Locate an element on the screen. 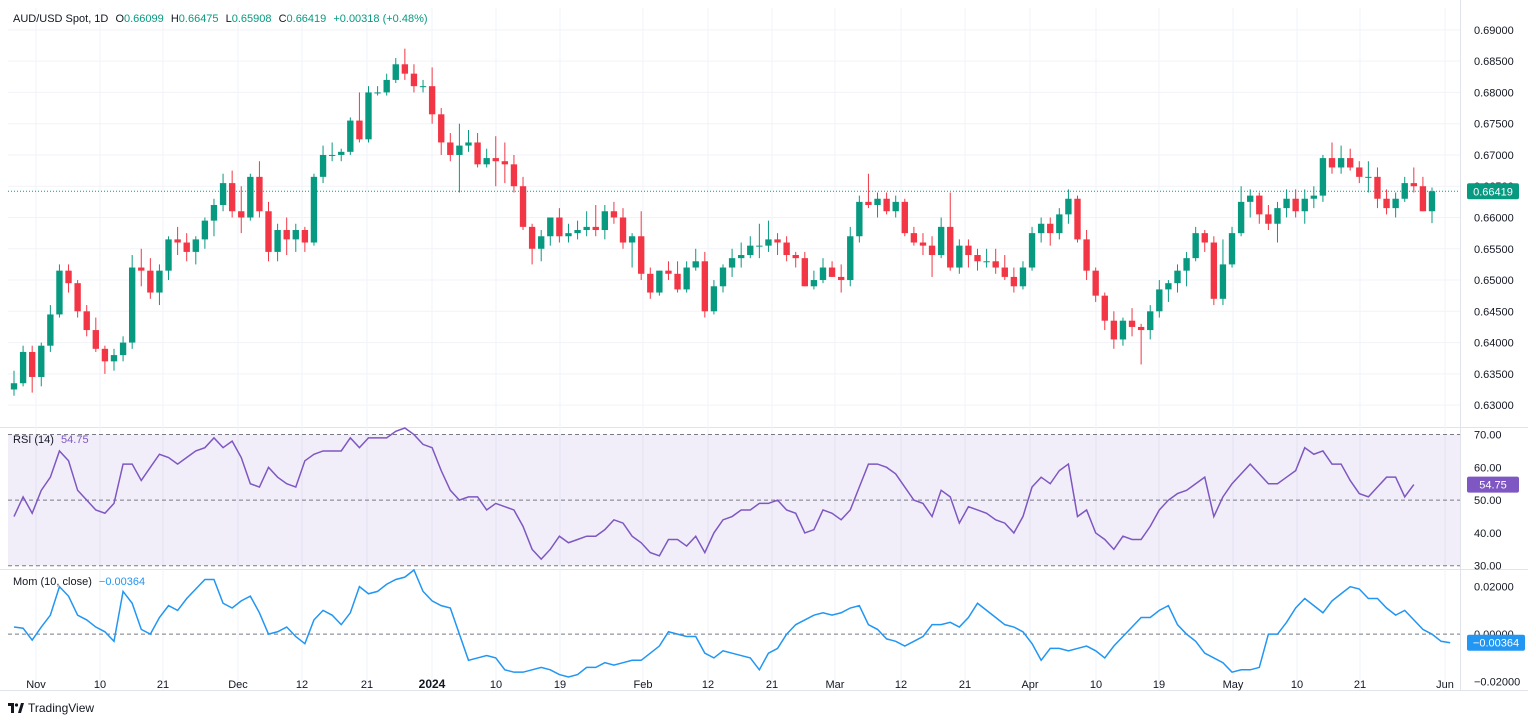 The height and width of the screenshot is (727, 1536). rsi-tick-label: 50.00 is located at coordinates (1488, 501).